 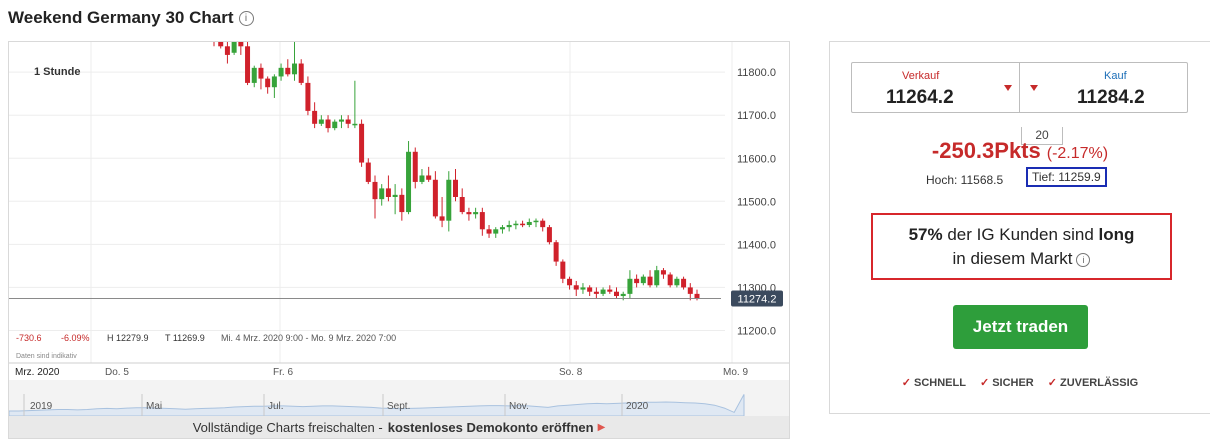 I want to click on interval-label: 1 Stunde, so click(x=57, y=72).